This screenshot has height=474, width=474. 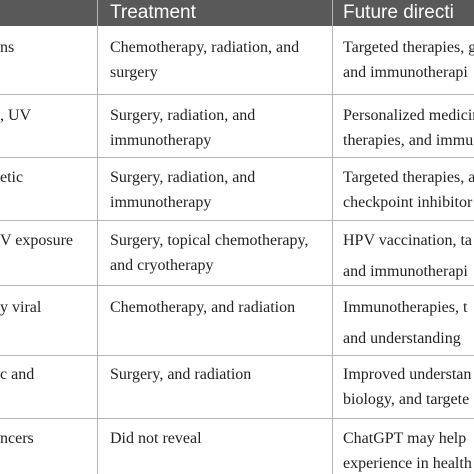 I want to click on table-row-2-future: Personalized medicin therapies, and immu, so click(x=408, y=128).